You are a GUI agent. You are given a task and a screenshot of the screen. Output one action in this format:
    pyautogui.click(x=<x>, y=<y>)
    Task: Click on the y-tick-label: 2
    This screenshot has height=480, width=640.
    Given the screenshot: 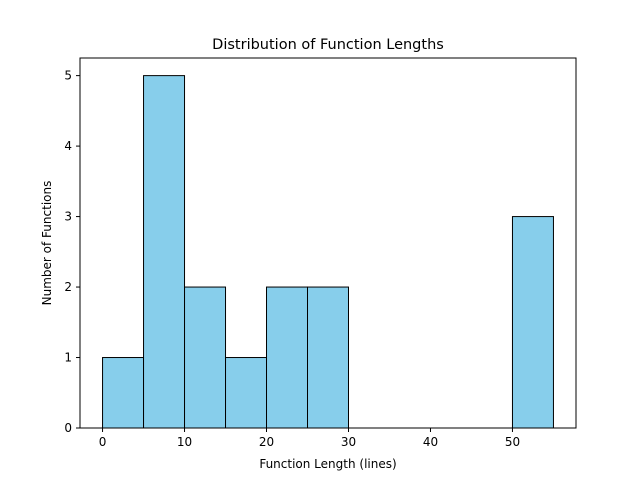 What is the action you would take?
    pyautogui.click(x=68, y=287)
    